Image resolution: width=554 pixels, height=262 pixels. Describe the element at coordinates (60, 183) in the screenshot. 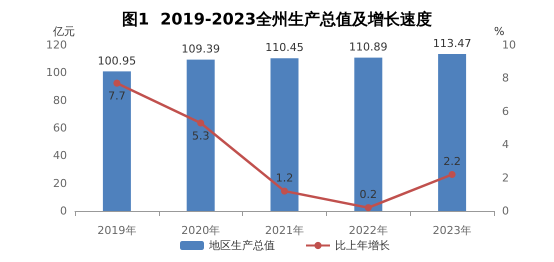

I see `y-tick-label: 20` at that location.